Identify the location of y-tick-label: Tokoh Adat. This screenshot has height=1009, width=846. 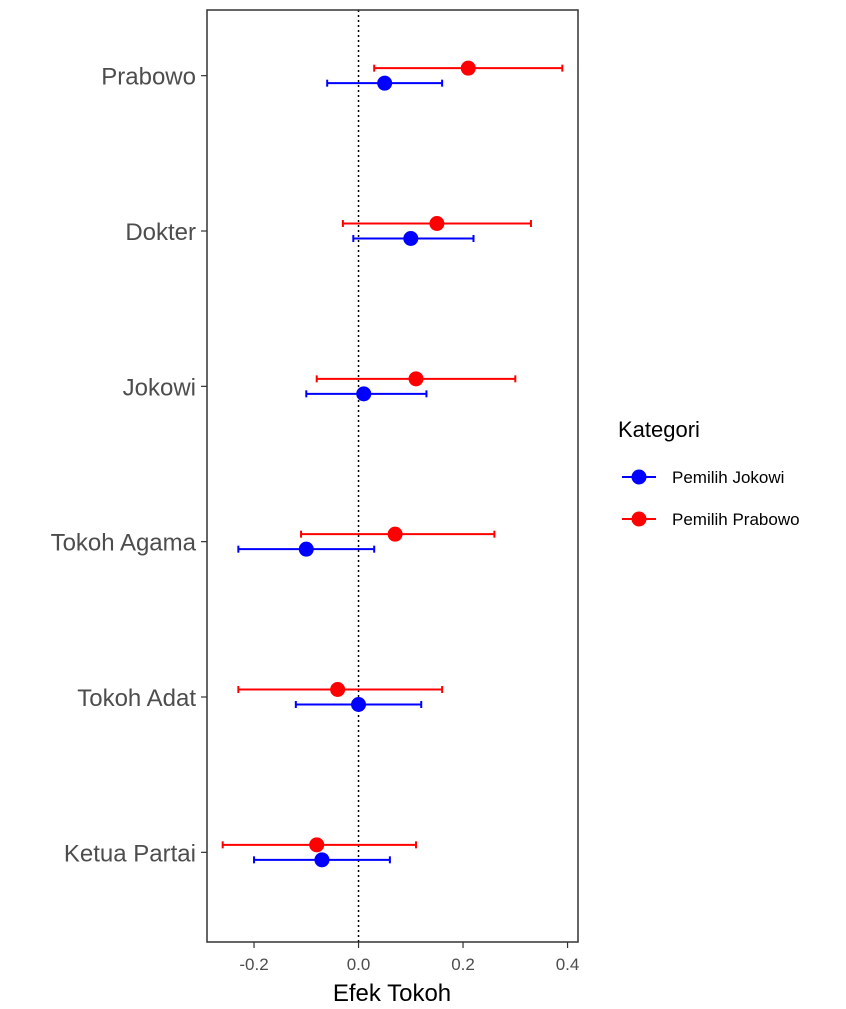
(136, 698).